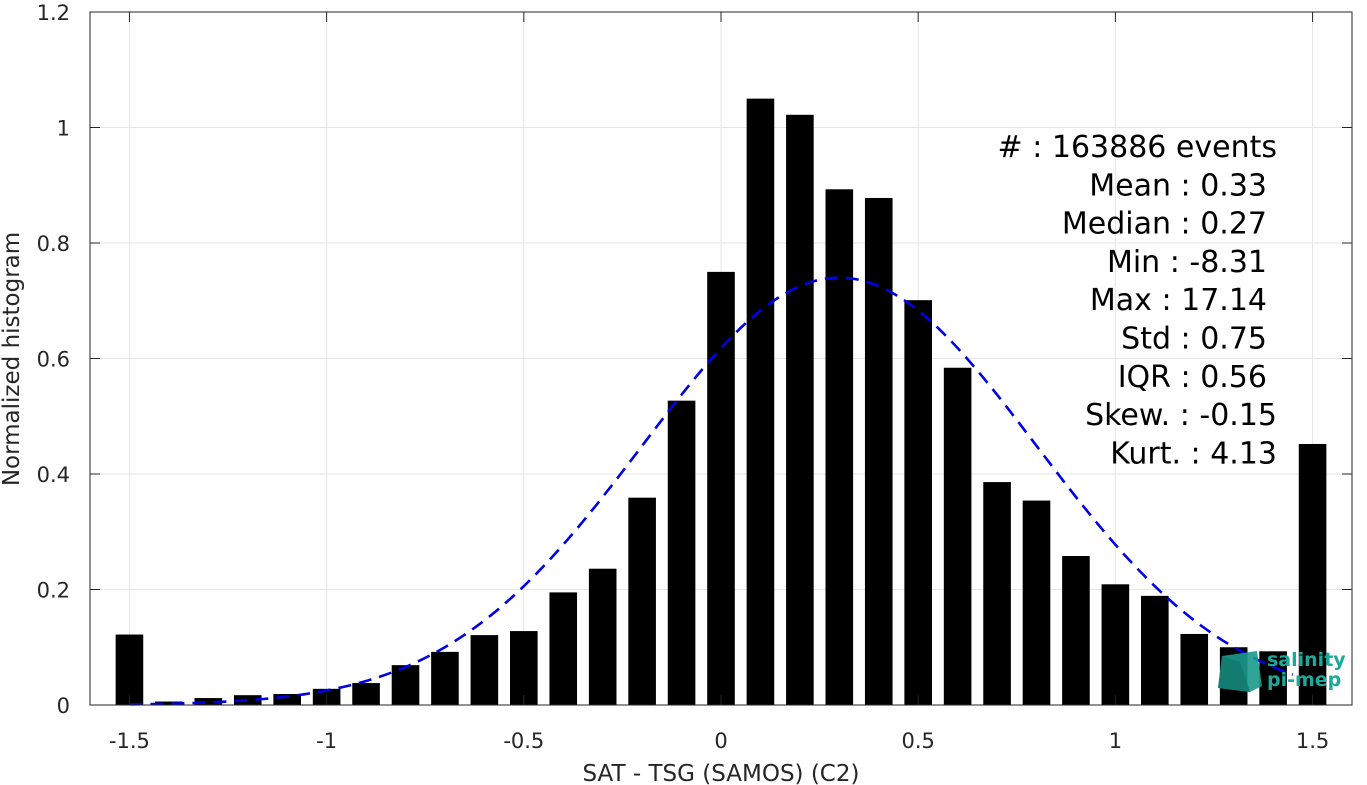  What do you see at coordinates (721, 773) in the screenshot?
I see `x-axis-label: SAT - TSG (SAMOS) (C2)` at bounding box center [721, 773].